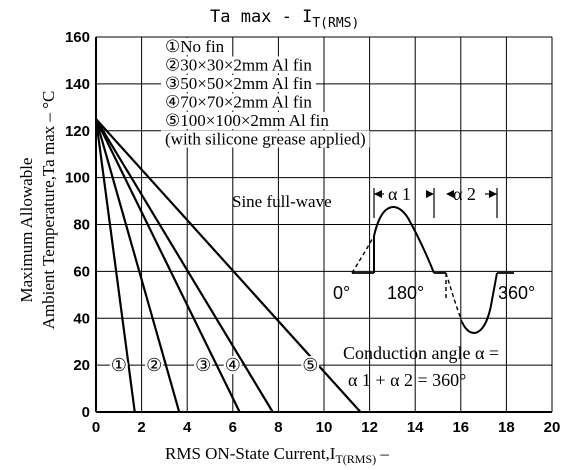 Image resolution: width=580 pixels, height=470 pixels. I want to click on conduction-angle-line2: α 1 + α 2 = 360°, so click(407, 380).